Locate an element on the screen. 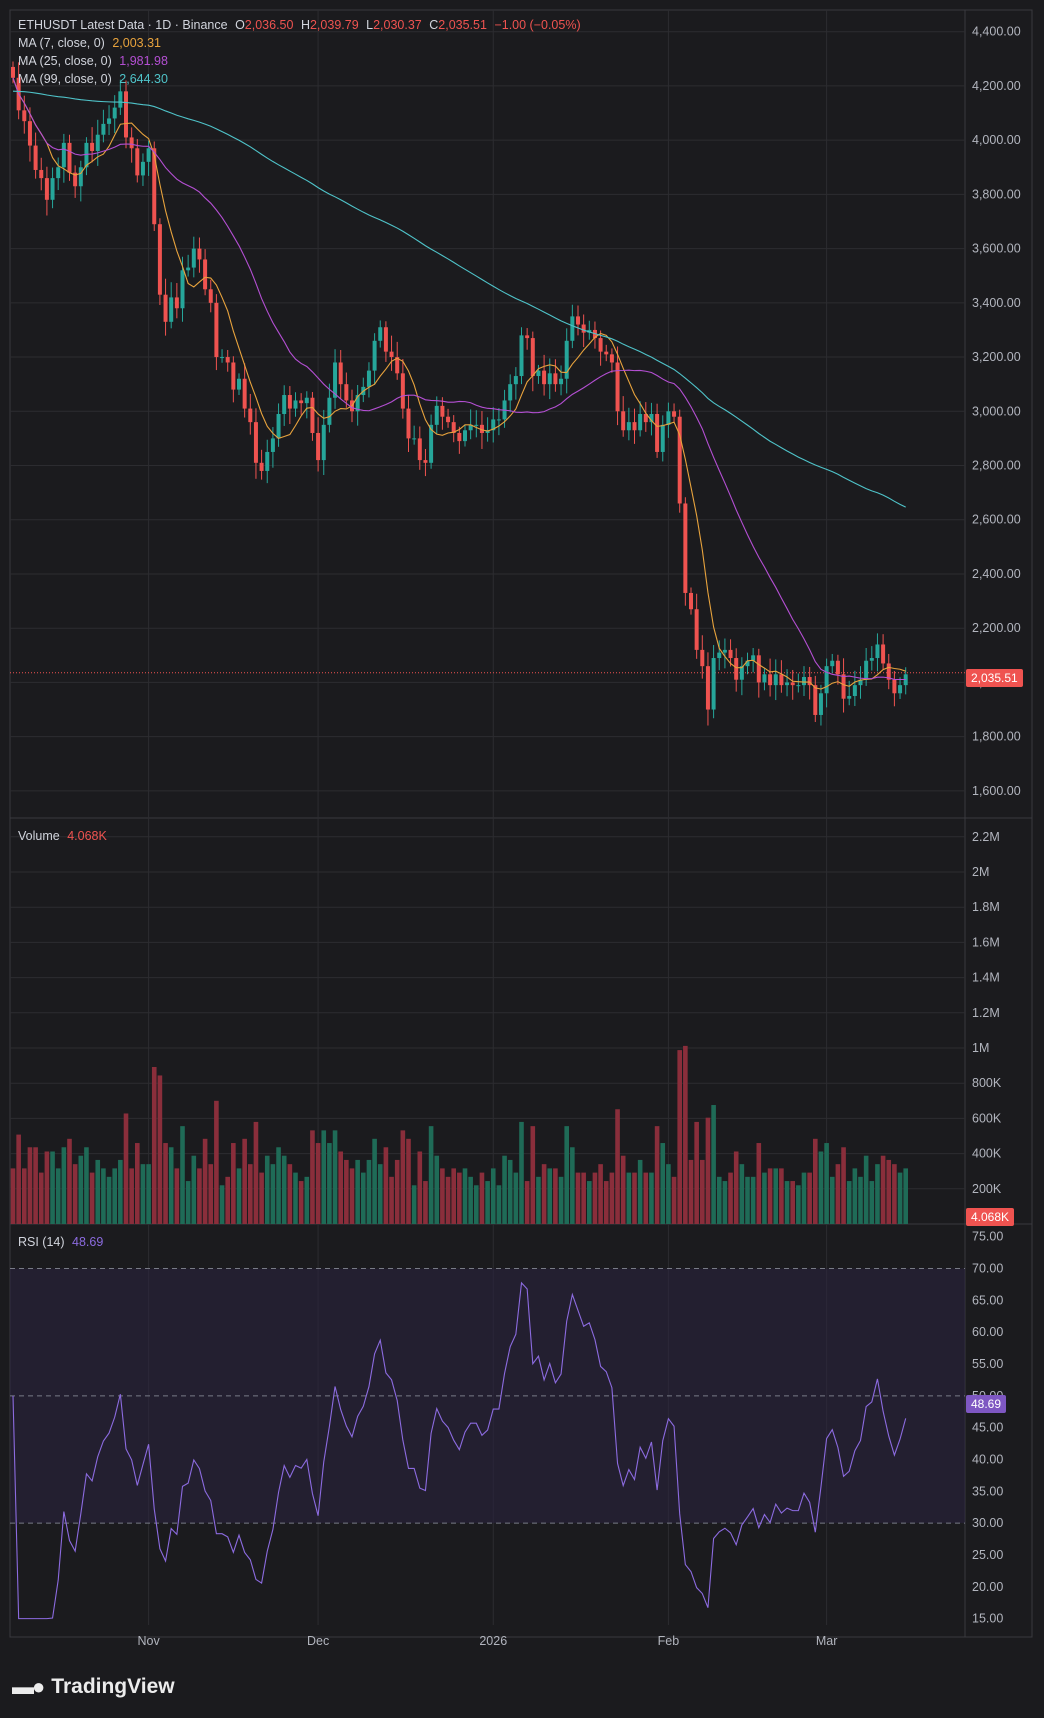 The height and width of the screenshot is (1718, 1044). ma7-legend: MA (7, close, 0) 2,003.31 is located at coordinates (91, 43).